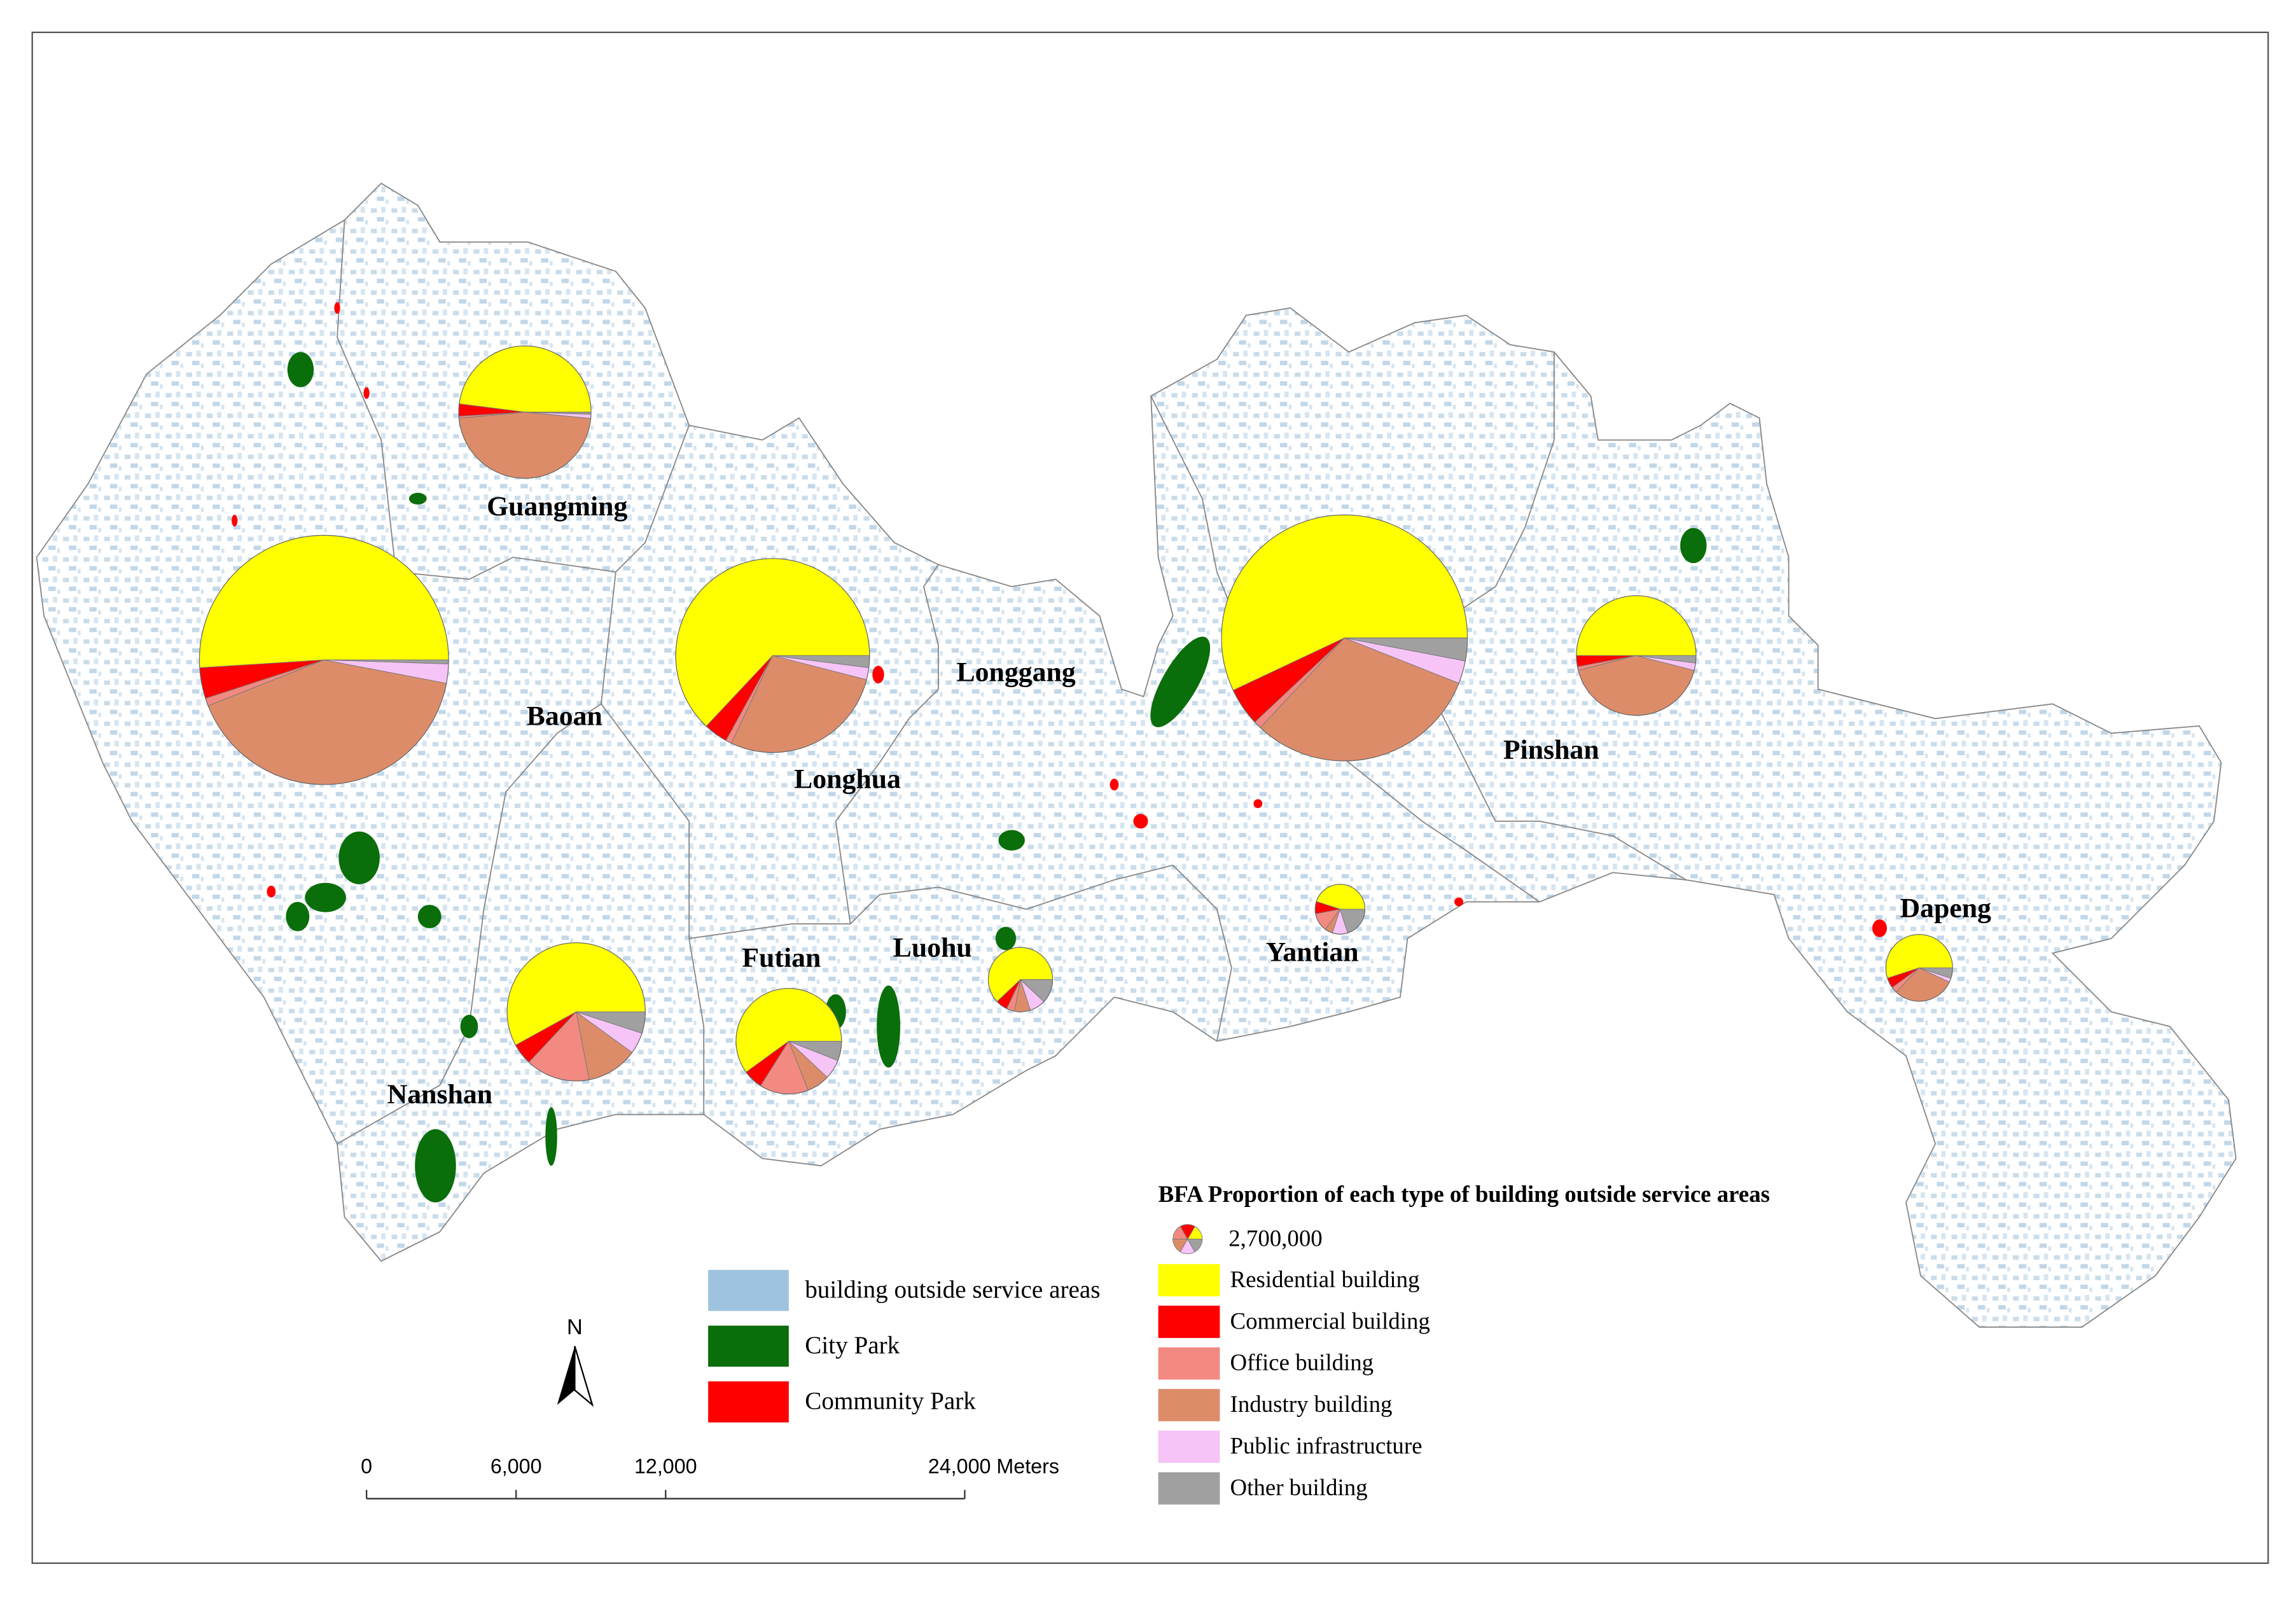 This screenshot has width=2296, height=1597. I want to click on district-label: Pinshan, so click(1551, 750).